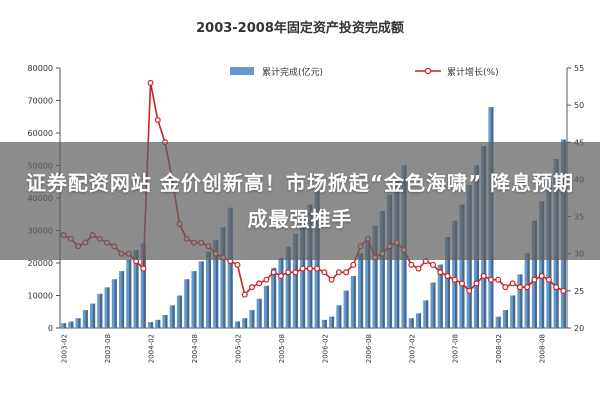  Describe the element at coordinates (473, 72) in the screenshot. I see `legend-label: 累计增长(%)` at that location.